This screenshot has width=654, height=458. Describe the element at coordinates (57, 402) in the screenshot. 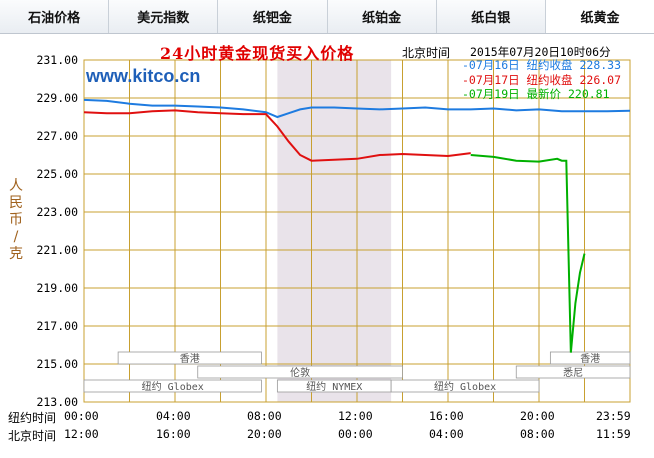

I see `y-tick-label: 213.00` at that location.